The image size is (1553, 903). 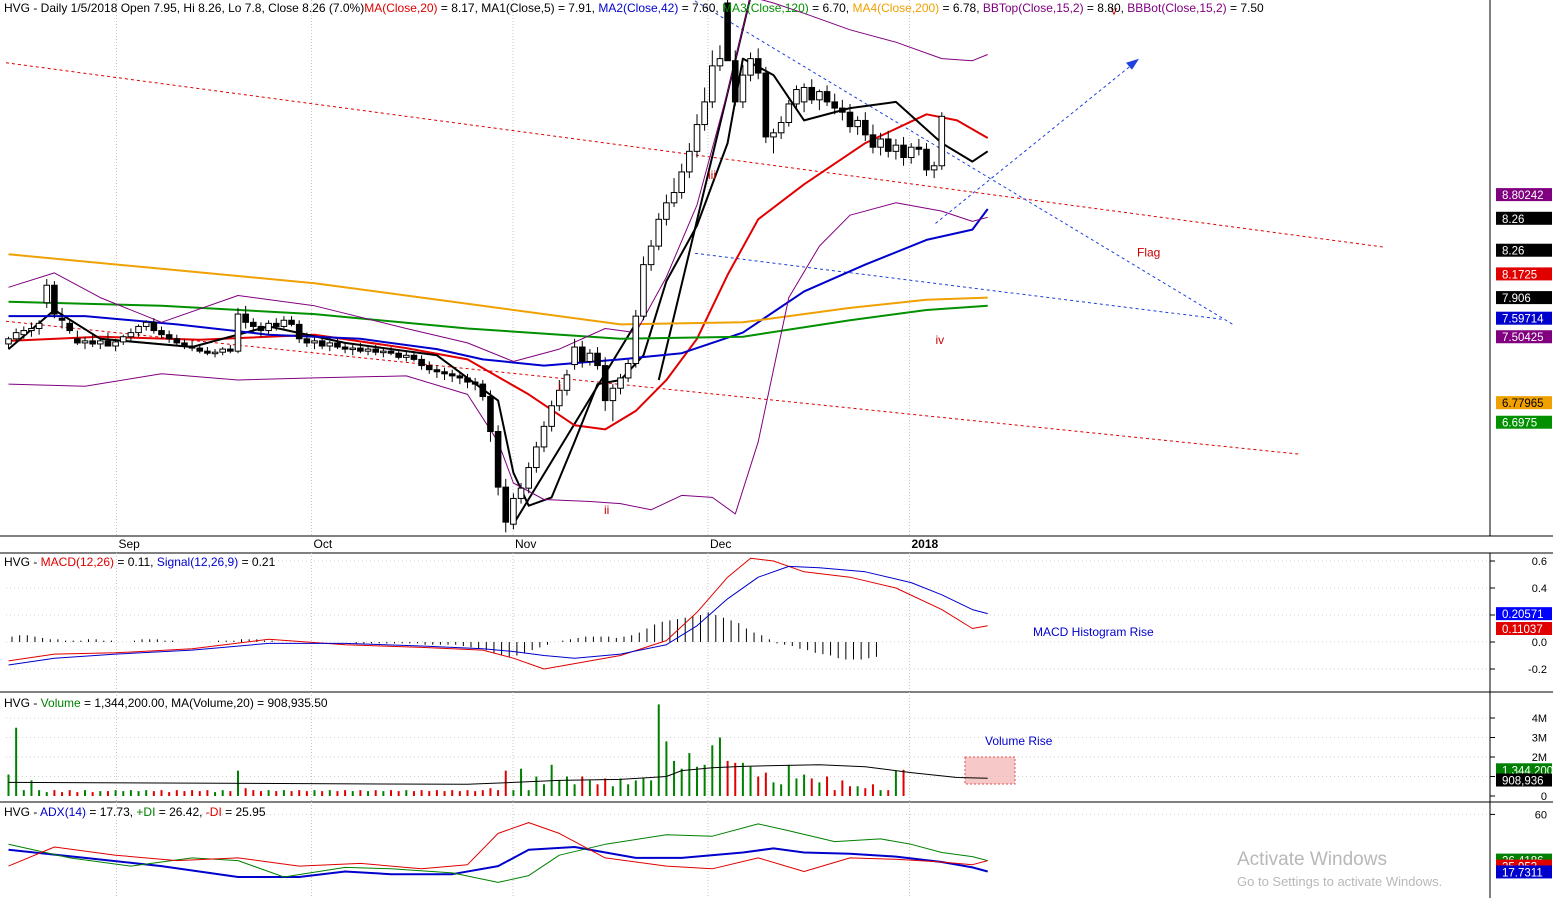 What do you see at coordinates (1537, 670) in the screenshot?
I see `macd-tick-label: -0.2` at bounding box center [1537, 670].